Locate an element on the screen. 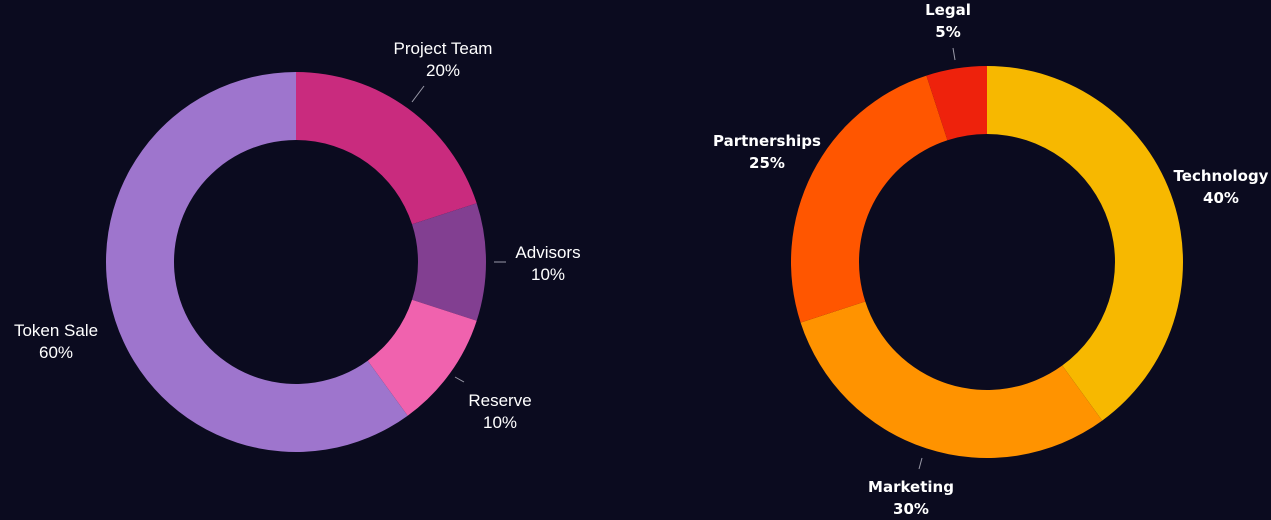 This screenshot has height=520, width=1271. value-label-legal: 5% is located at coordinates (947, 32).